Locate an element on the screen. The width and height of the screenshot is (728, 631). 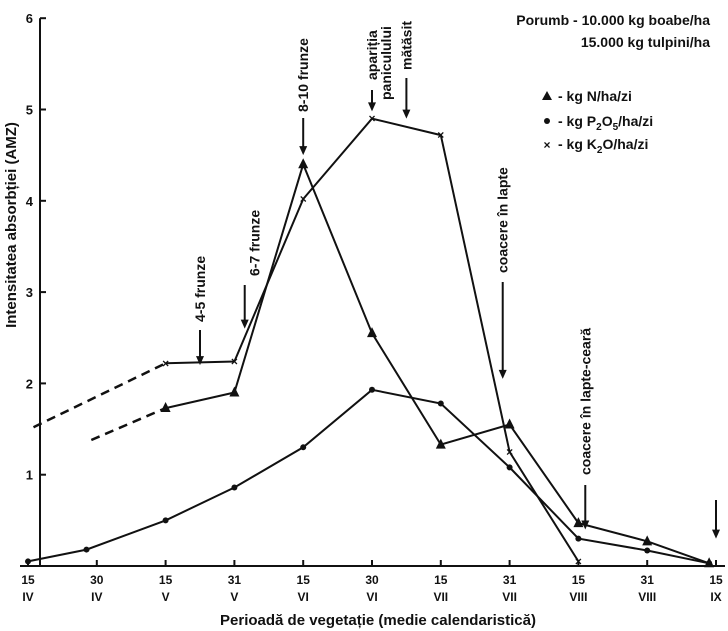
legend-label-k2o: - kg K2O/ha/zi is located at coordinates (603, 146).